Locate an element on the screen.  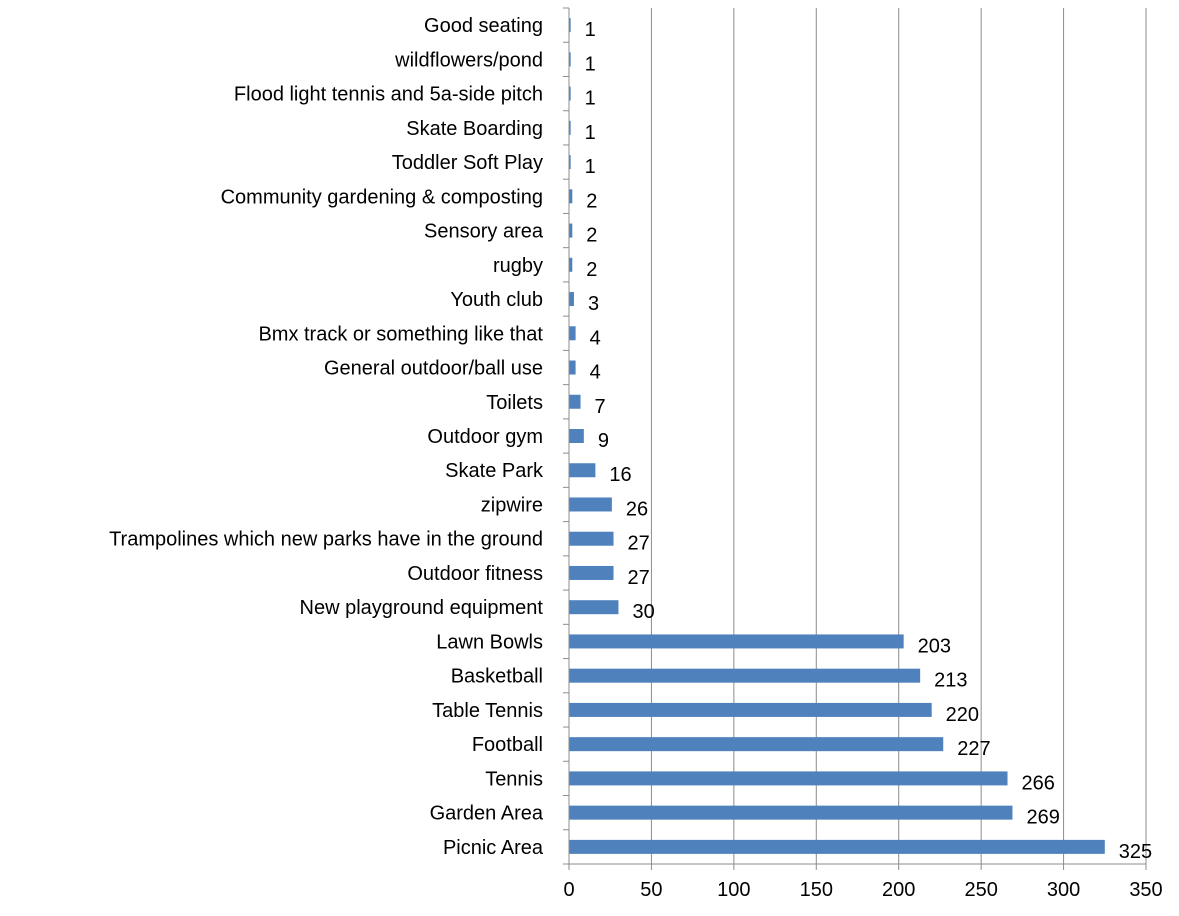
x-tick-label: 0 is located at coordinates (568, 890).